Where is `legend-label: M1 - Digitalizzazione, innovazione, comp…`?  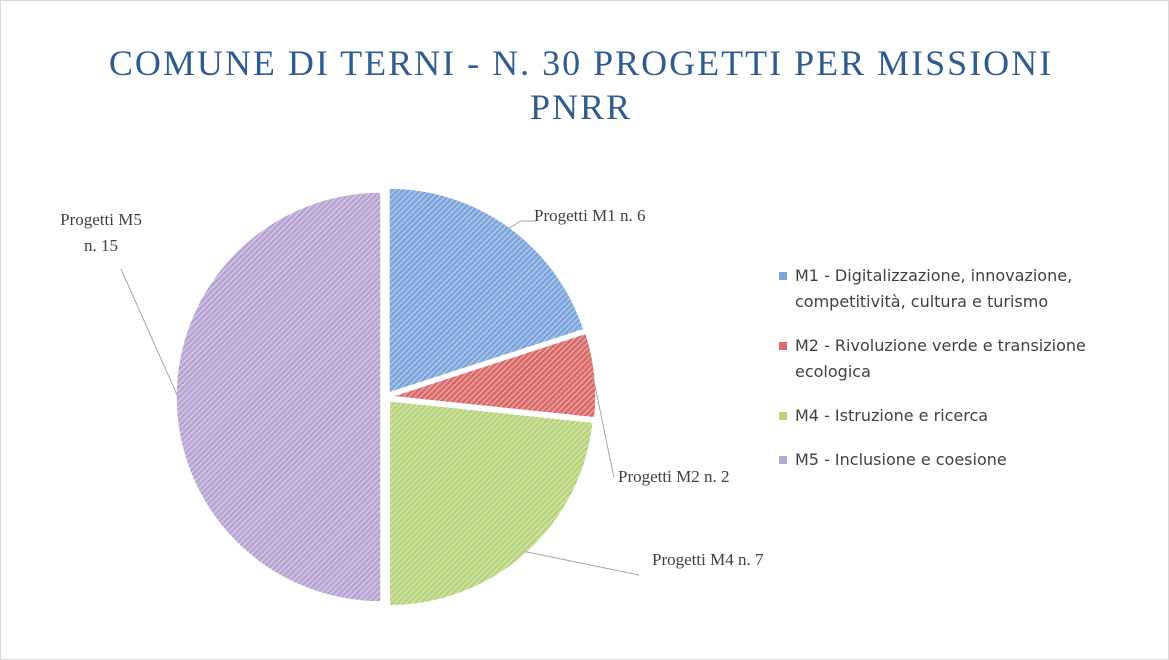
legend-label: M1 - Digitalizzazione, innovazione, comp… is located at coordinates (934, 288).